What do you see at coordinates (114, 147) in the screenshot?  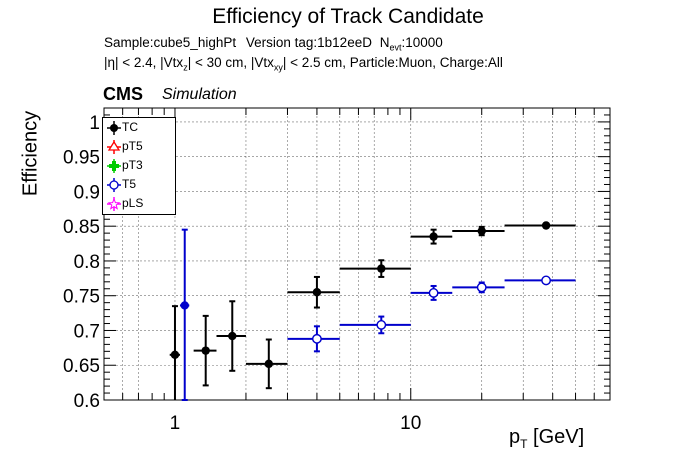 I see `open-triangle-icon` at bounding box center [114, 147].